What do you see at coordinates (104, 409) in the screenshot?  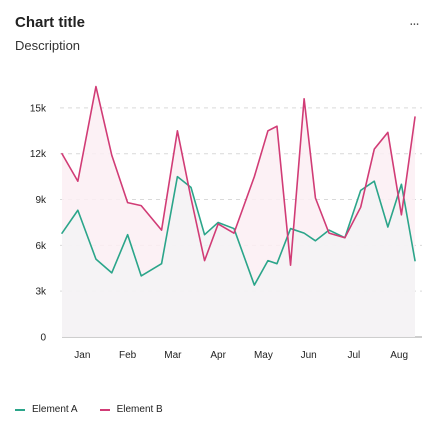 I see `legend-swatch-element-b` at bounding box center [104, 409].